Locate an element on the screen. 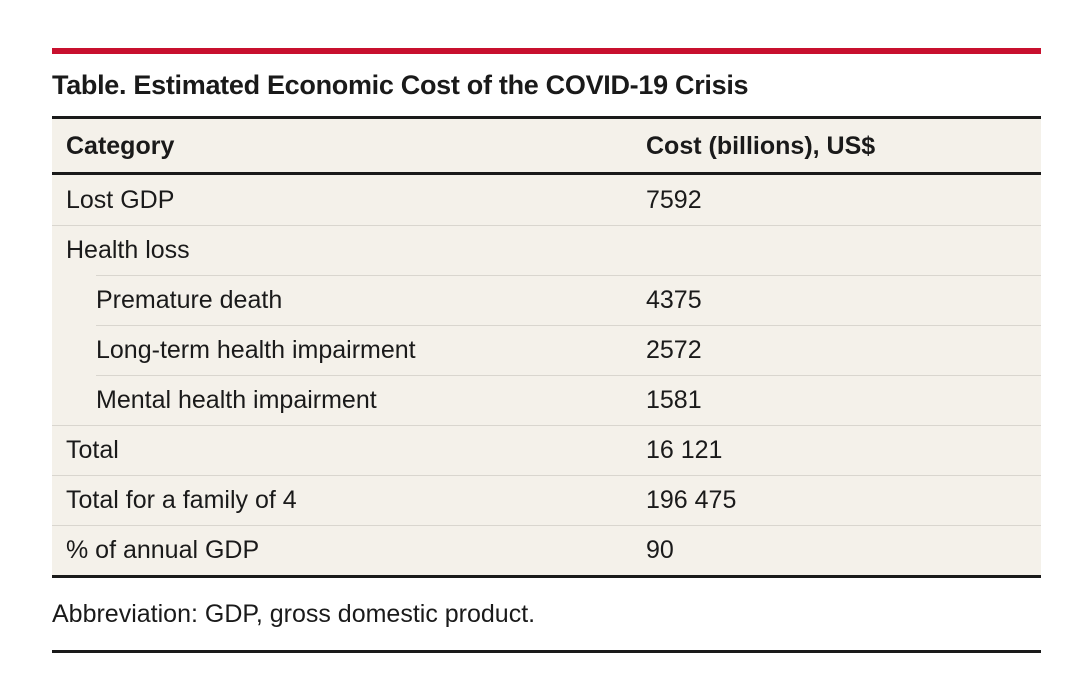  table-row-percent-gdp: % of annual GDP 90 is located at coordinates (546, 550).